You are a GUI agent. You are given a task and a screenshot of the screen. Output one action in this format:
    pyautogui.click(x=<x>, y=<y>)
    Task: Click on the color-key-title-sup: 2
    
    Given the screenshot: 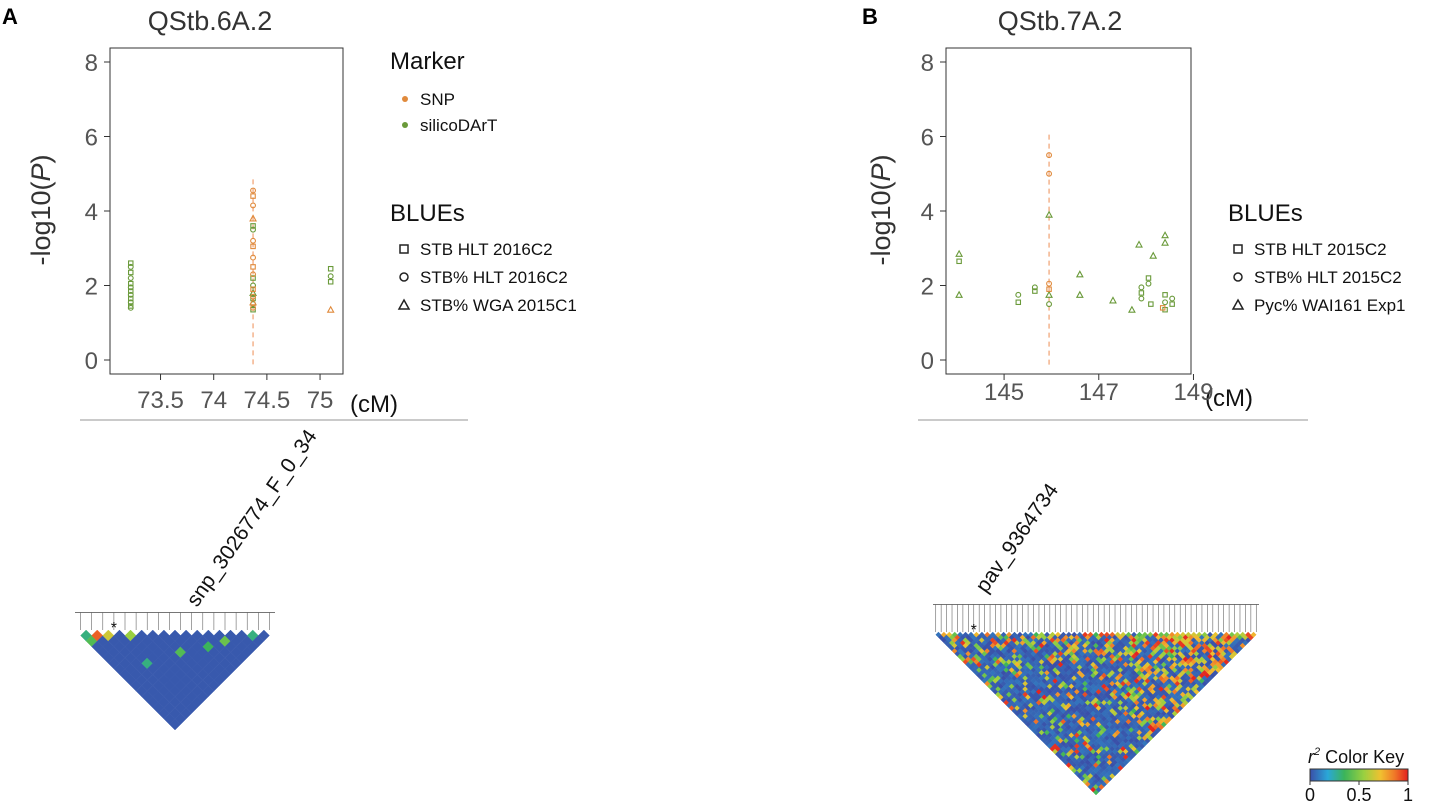 What is the action you would take?
    pyautogui.click(x=1316, y=752)
    